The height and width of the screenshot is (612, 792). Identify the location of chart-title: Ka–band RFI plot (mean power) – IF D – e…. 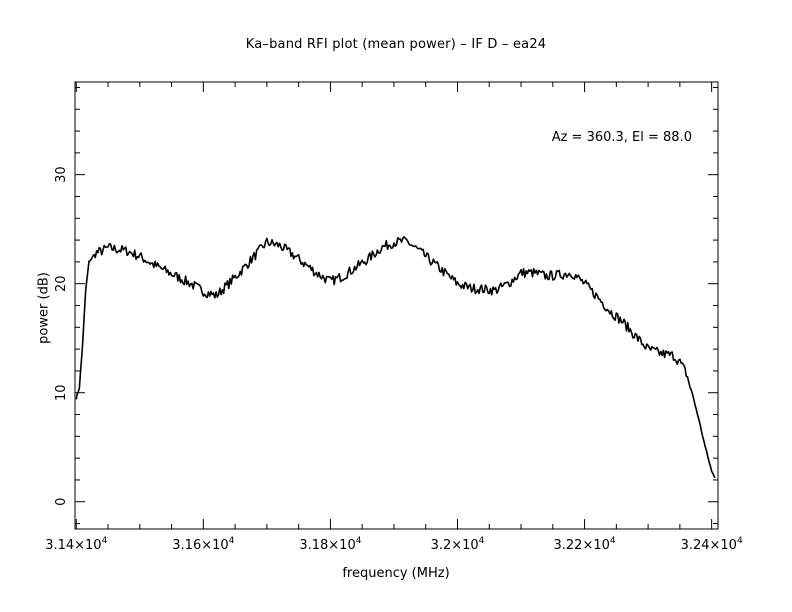
(396, 44).